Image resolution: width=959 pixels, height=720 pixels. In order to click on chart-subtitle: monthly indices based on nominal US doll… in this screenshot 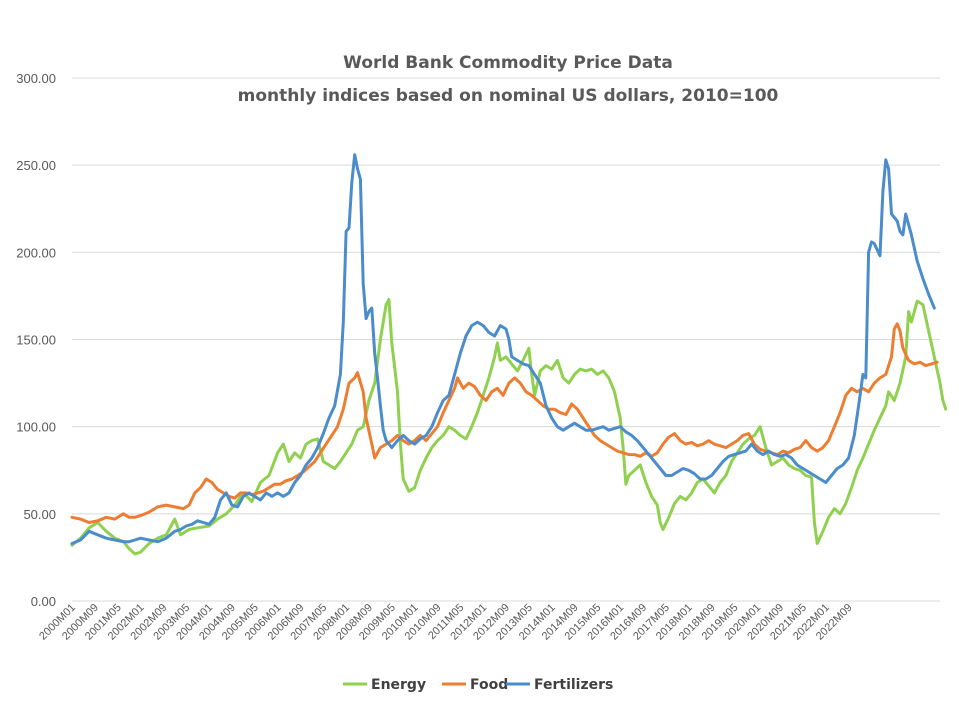, I will do `click(508, 96)`.